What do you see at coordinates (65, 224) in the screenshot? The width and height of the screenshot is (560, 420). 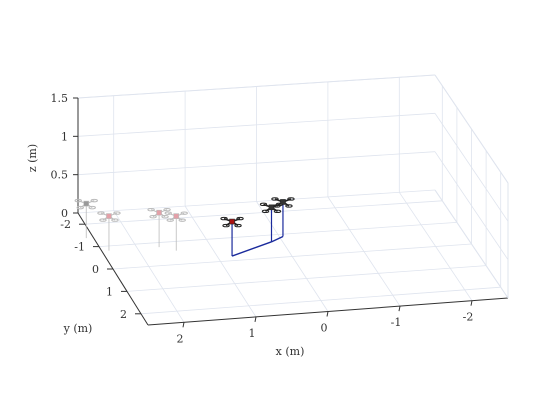 I see `y-tick-label: -2` at bounding box center [65, 224].